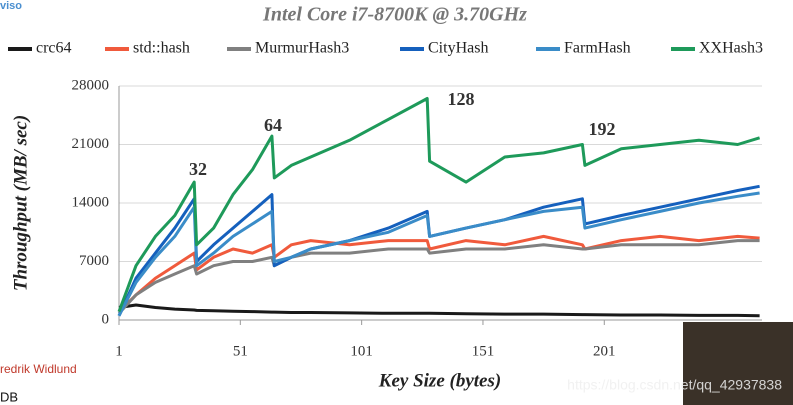 This screenshot has width=793, height=405. What do you see at coordinates (302, 48) in the screenshot?
I see `legend-label: MurmurHash3` at bounding box center [302, 48].